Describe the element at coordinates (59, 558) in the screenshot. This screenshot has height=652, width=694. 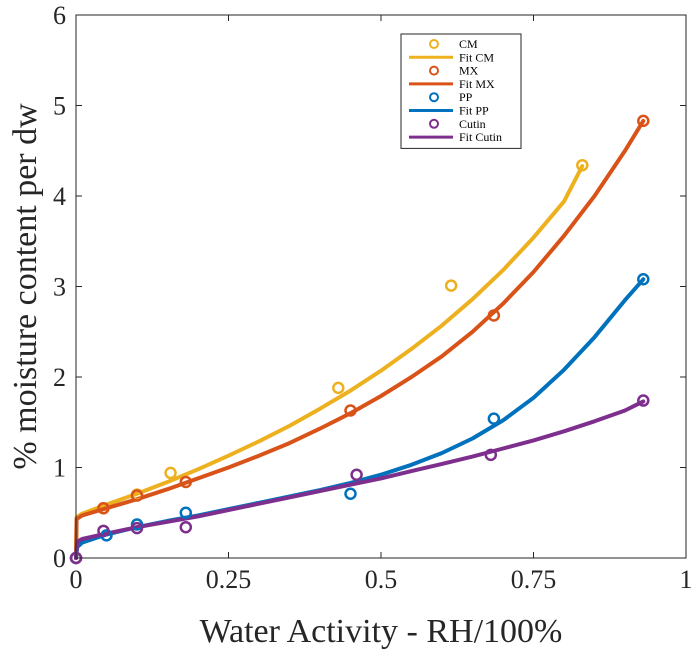
I see `y-tick-label: 0` at that location.